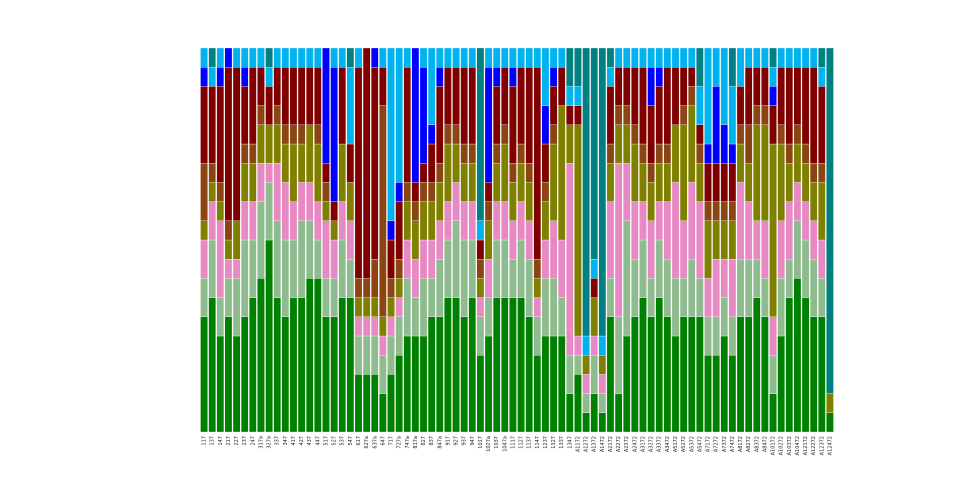 The image size is (960, 480). I want to click on x-tick-label: 247, so click(253, 441).